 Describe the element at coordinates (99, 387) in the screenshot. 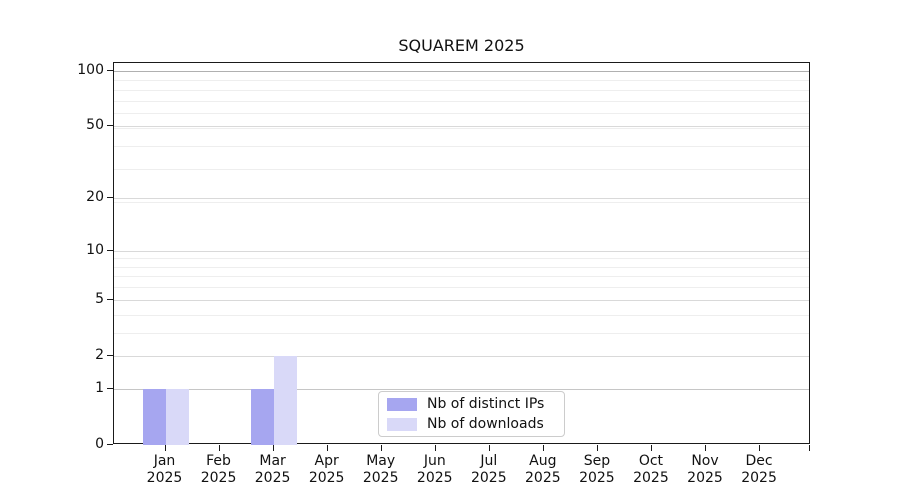

I see `y-tick-label: 1` at that location.